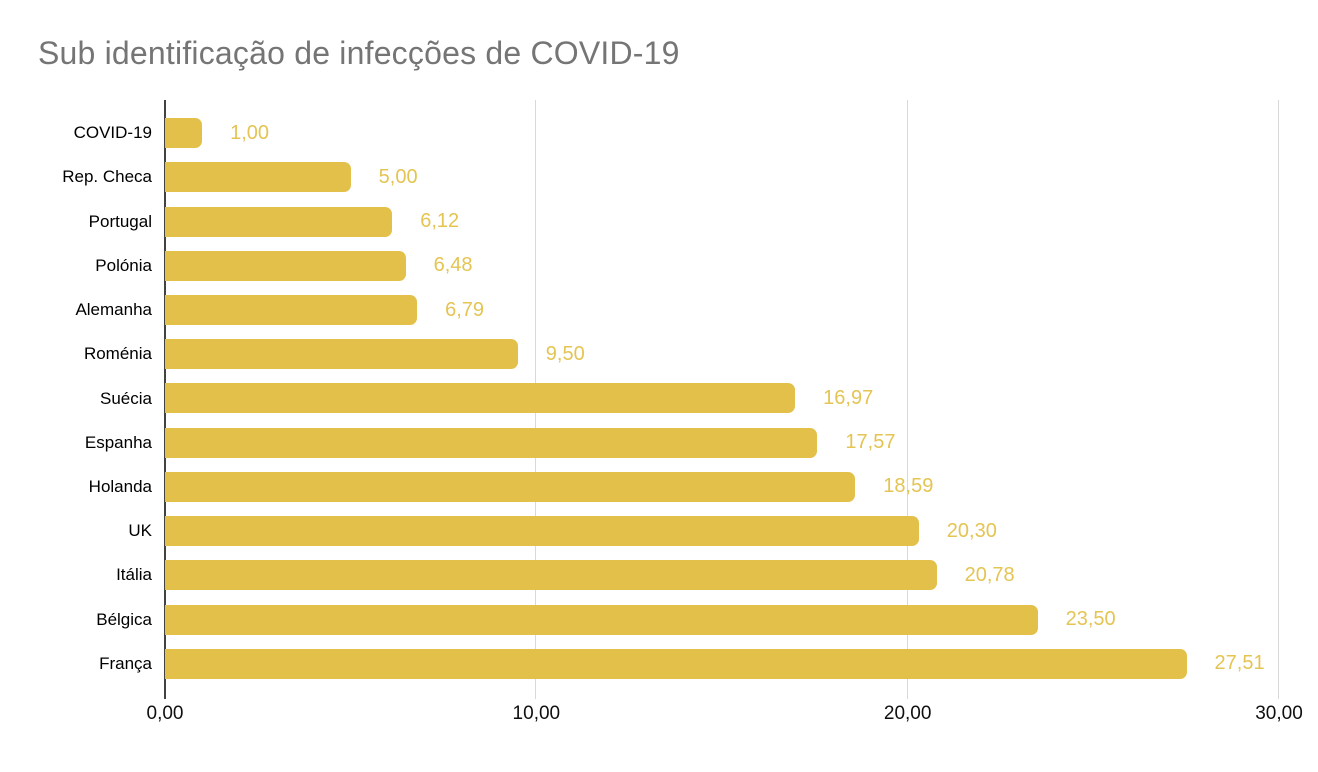 The width and height of the screenshot is (1318, 772). I want to click on value-label: 1,00, so click(250, 132).